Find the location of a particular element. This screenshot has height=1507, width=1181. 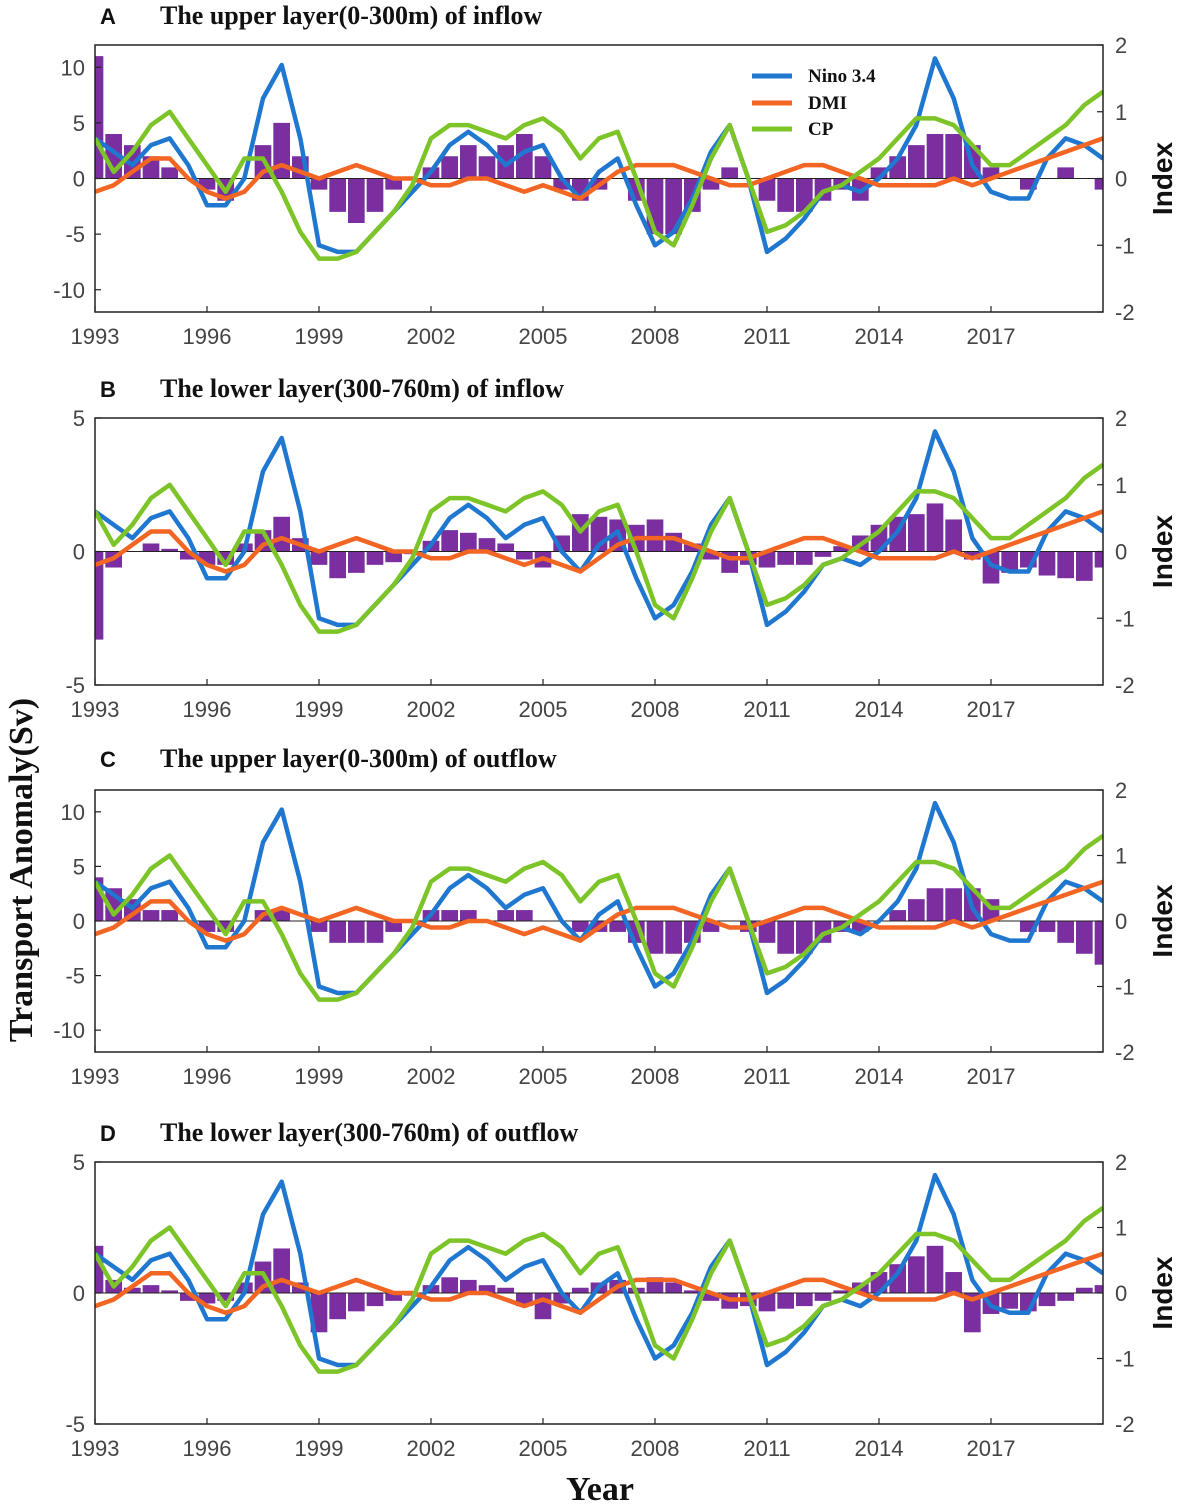

y2-axis-label: Index is located at coordinates (1162, 552).